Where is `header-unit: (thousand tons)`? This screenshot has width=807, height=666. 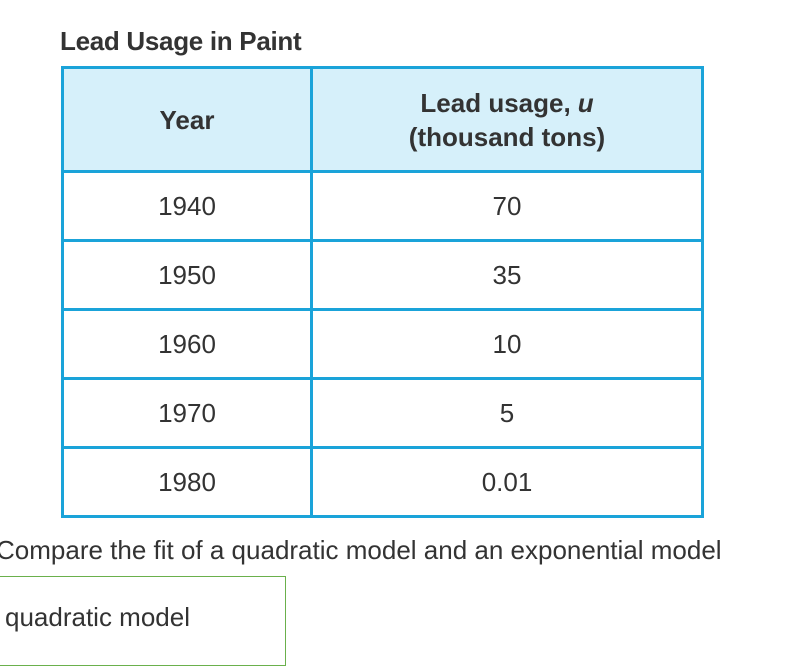 header-unit: (thousand tons) is located at coordinates (507, 136).